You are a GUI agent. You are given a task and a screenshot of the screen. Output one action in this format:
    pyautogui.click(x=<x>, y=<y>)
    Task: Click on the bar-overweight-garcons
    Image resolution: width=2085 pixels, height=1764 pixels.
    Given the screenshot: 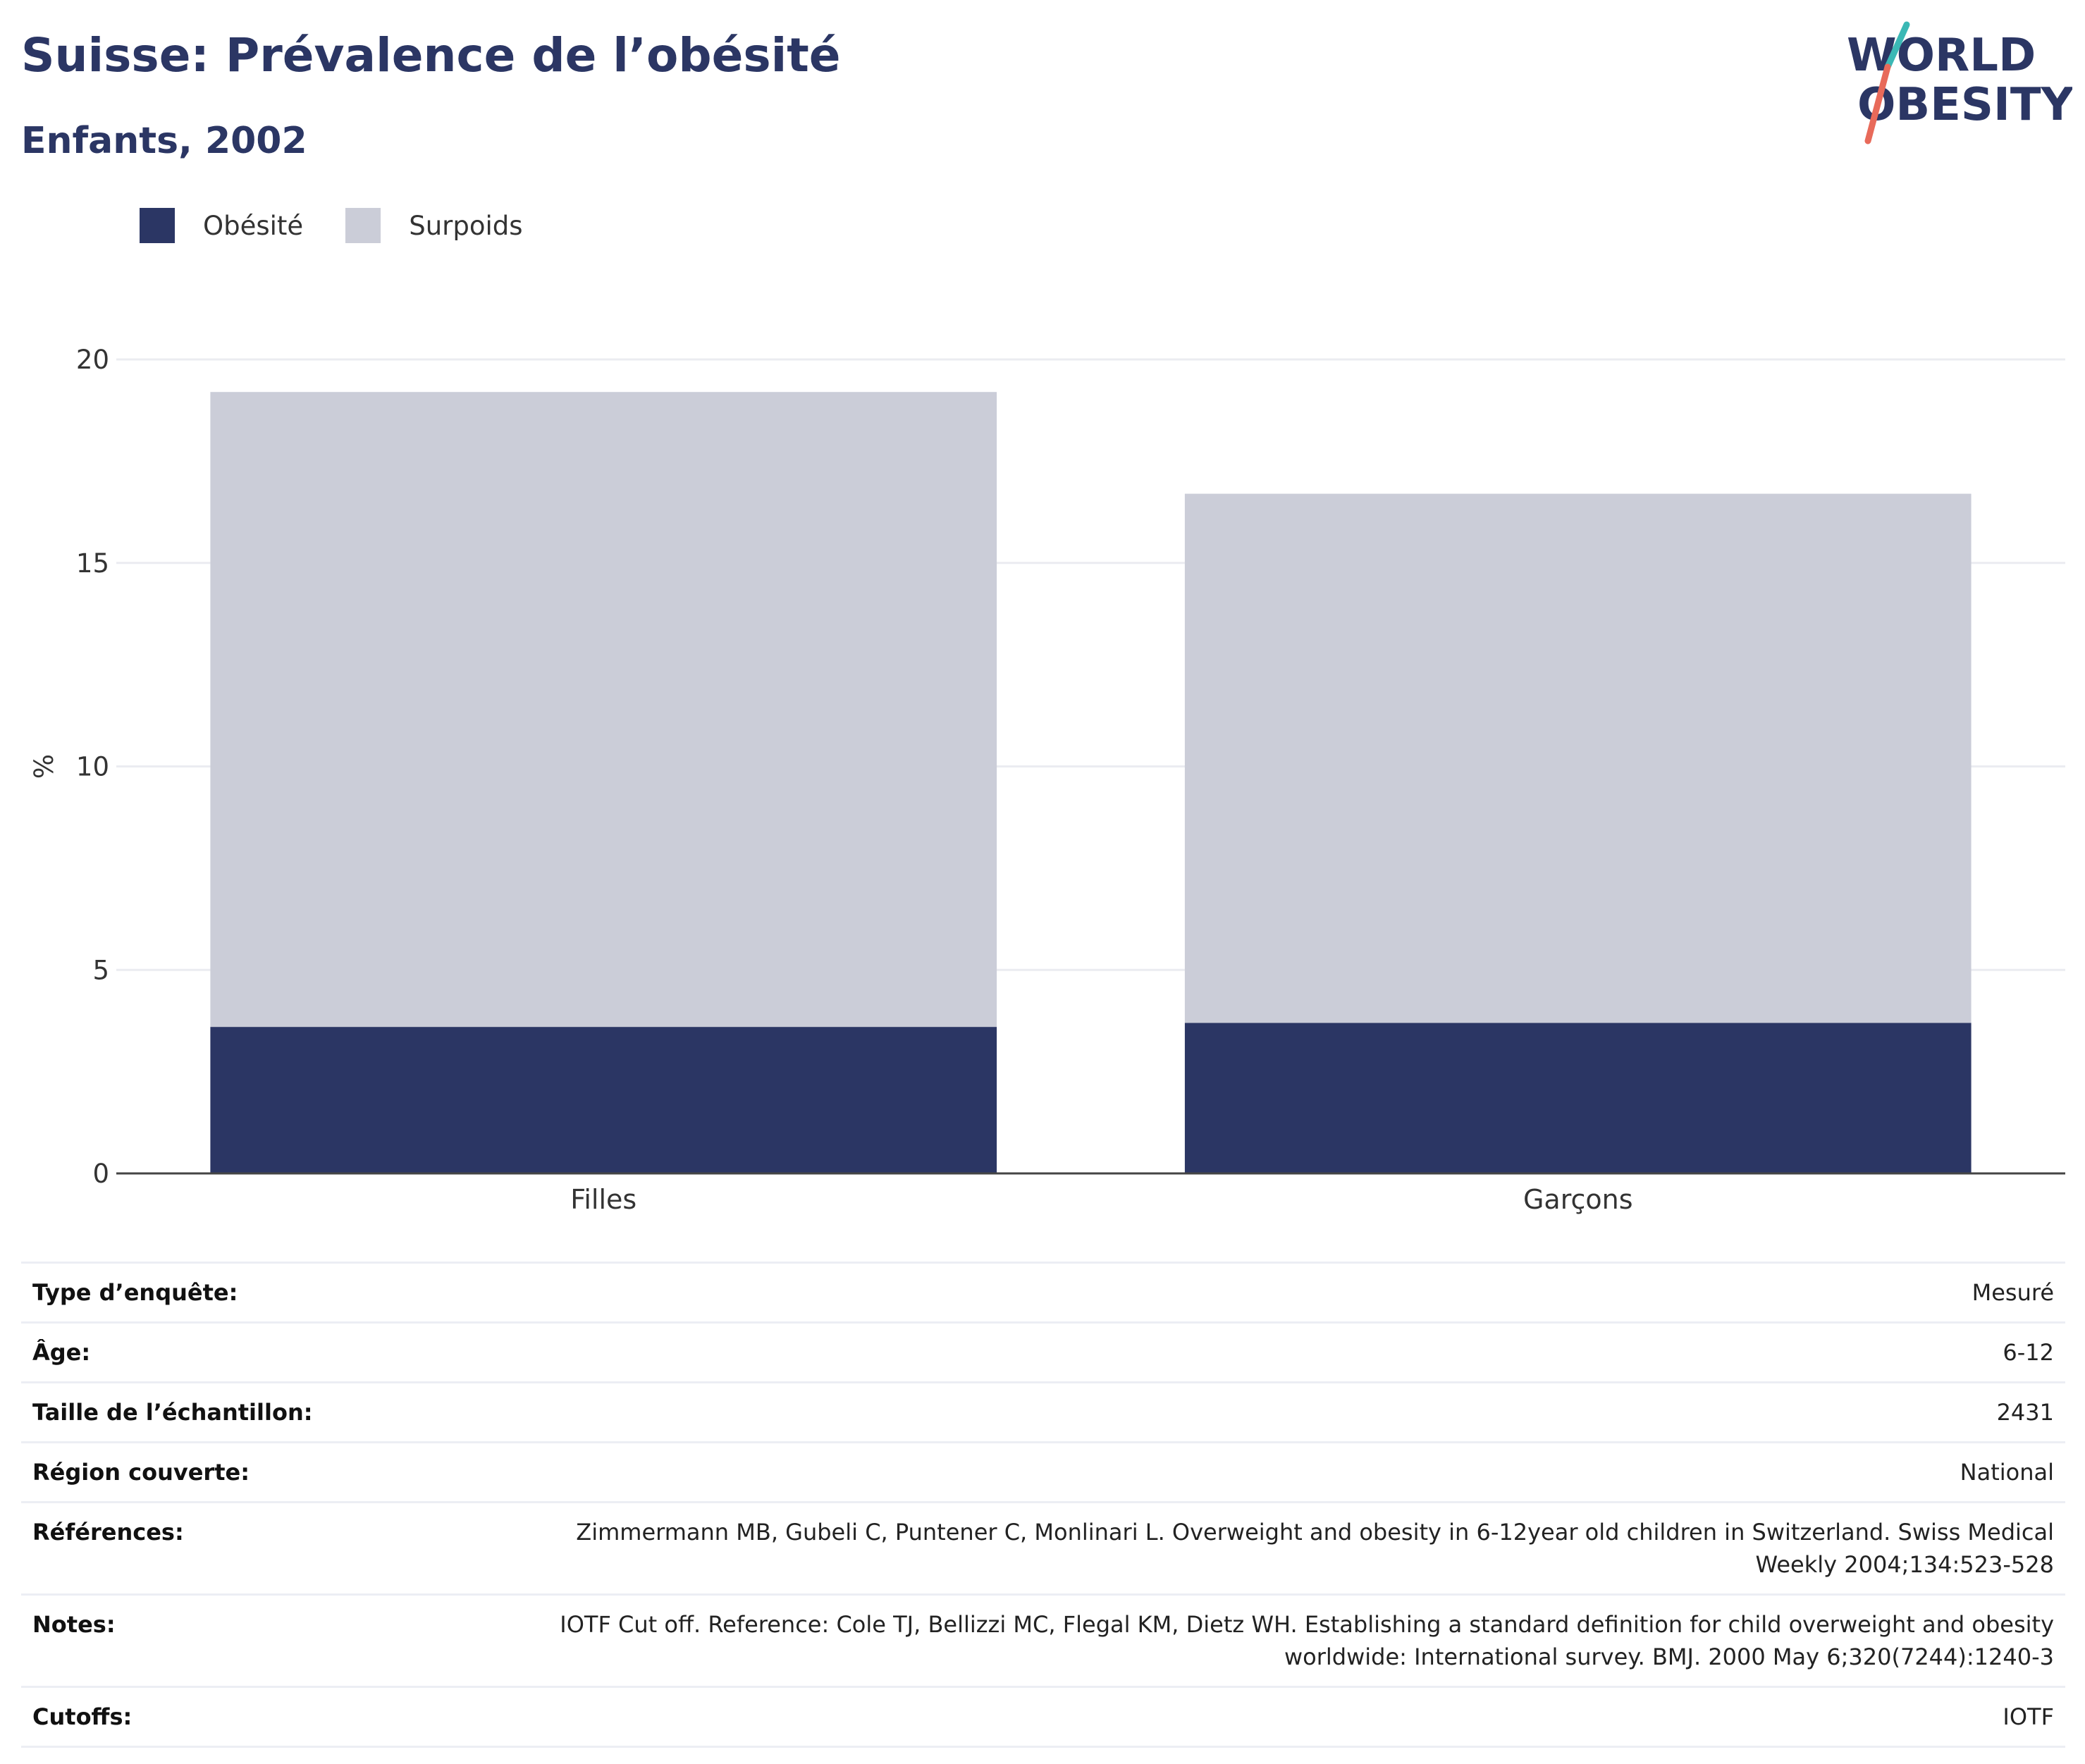 What is the action you would take?
    pyautogui.click(x=1578, y=758)
    